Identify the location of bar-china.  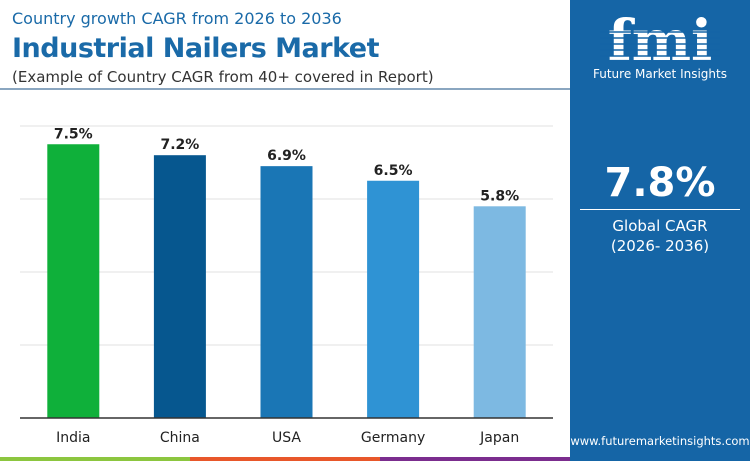
(179, 286).